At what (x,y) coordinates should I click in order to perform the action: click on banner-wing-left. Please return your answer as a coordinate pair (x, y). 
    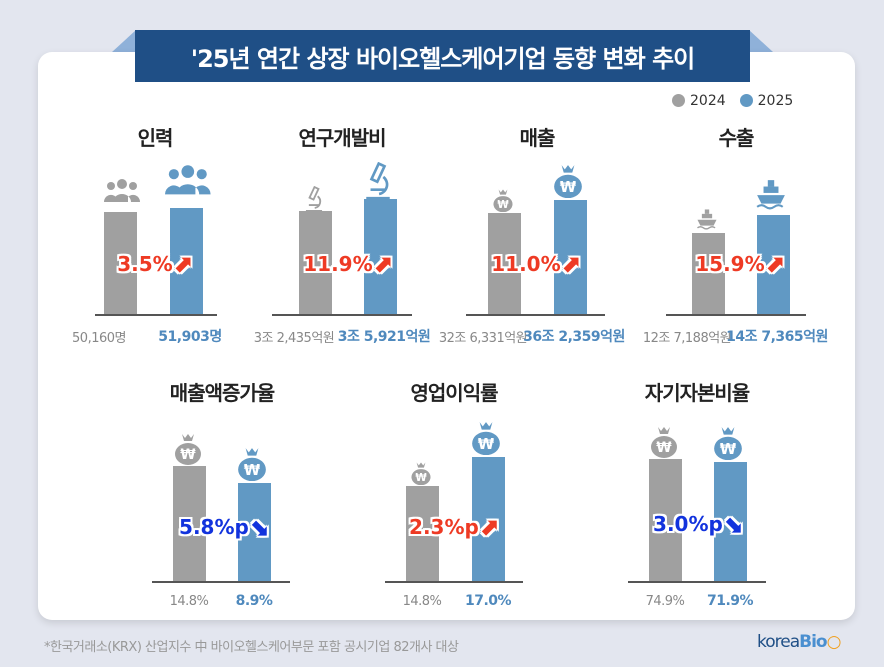
    Looking at the image, I should click on (124, 41).